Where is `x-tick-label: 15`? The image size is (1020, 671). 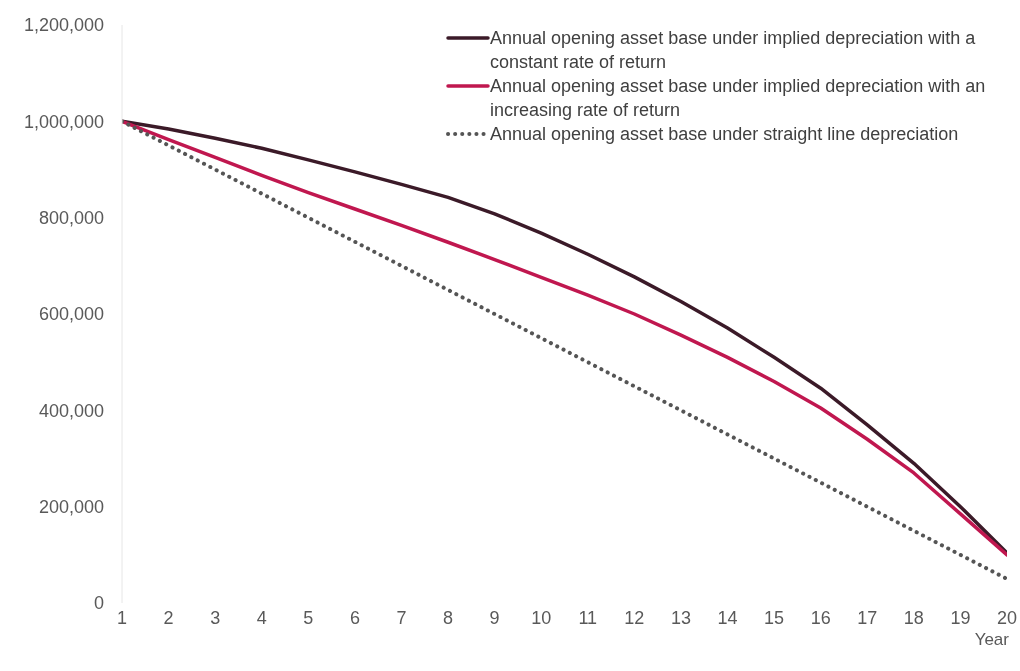
x-tick-label: 15 is located at coordinates (774, 617).